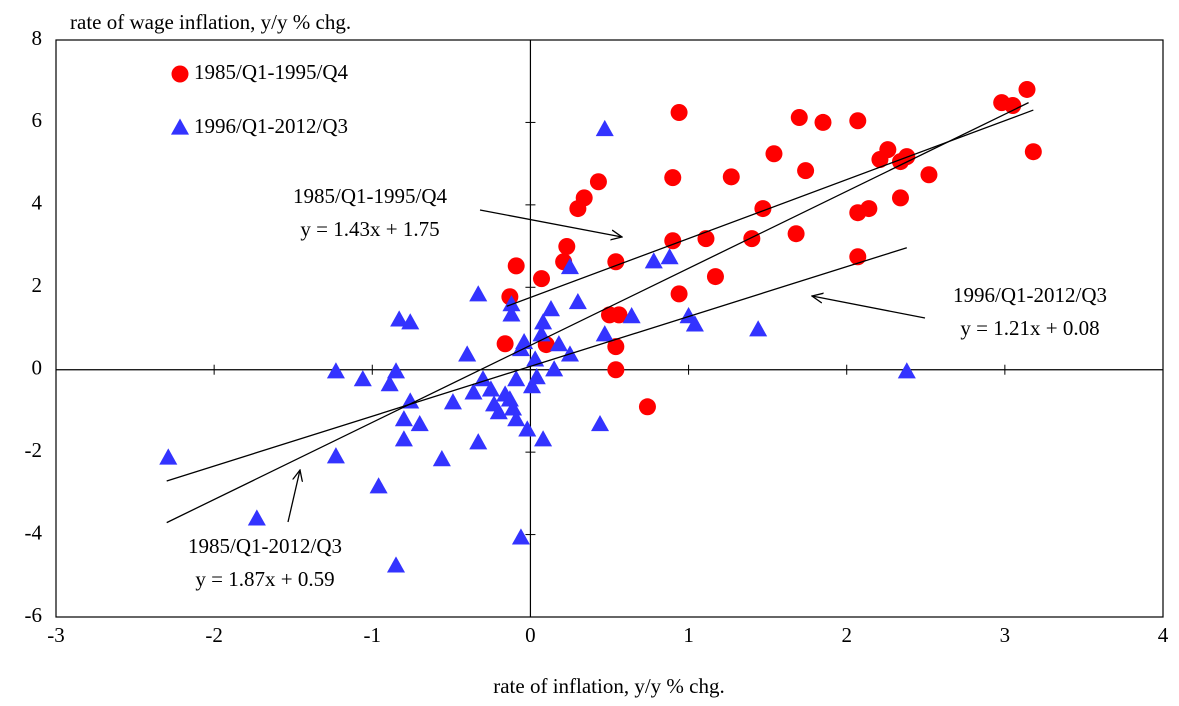 Image resolution: width=1179 pixels, height=706 pixels. Describe the element at coordinates (180, 74) in the screenshot. I see `legend-marker` at that location.